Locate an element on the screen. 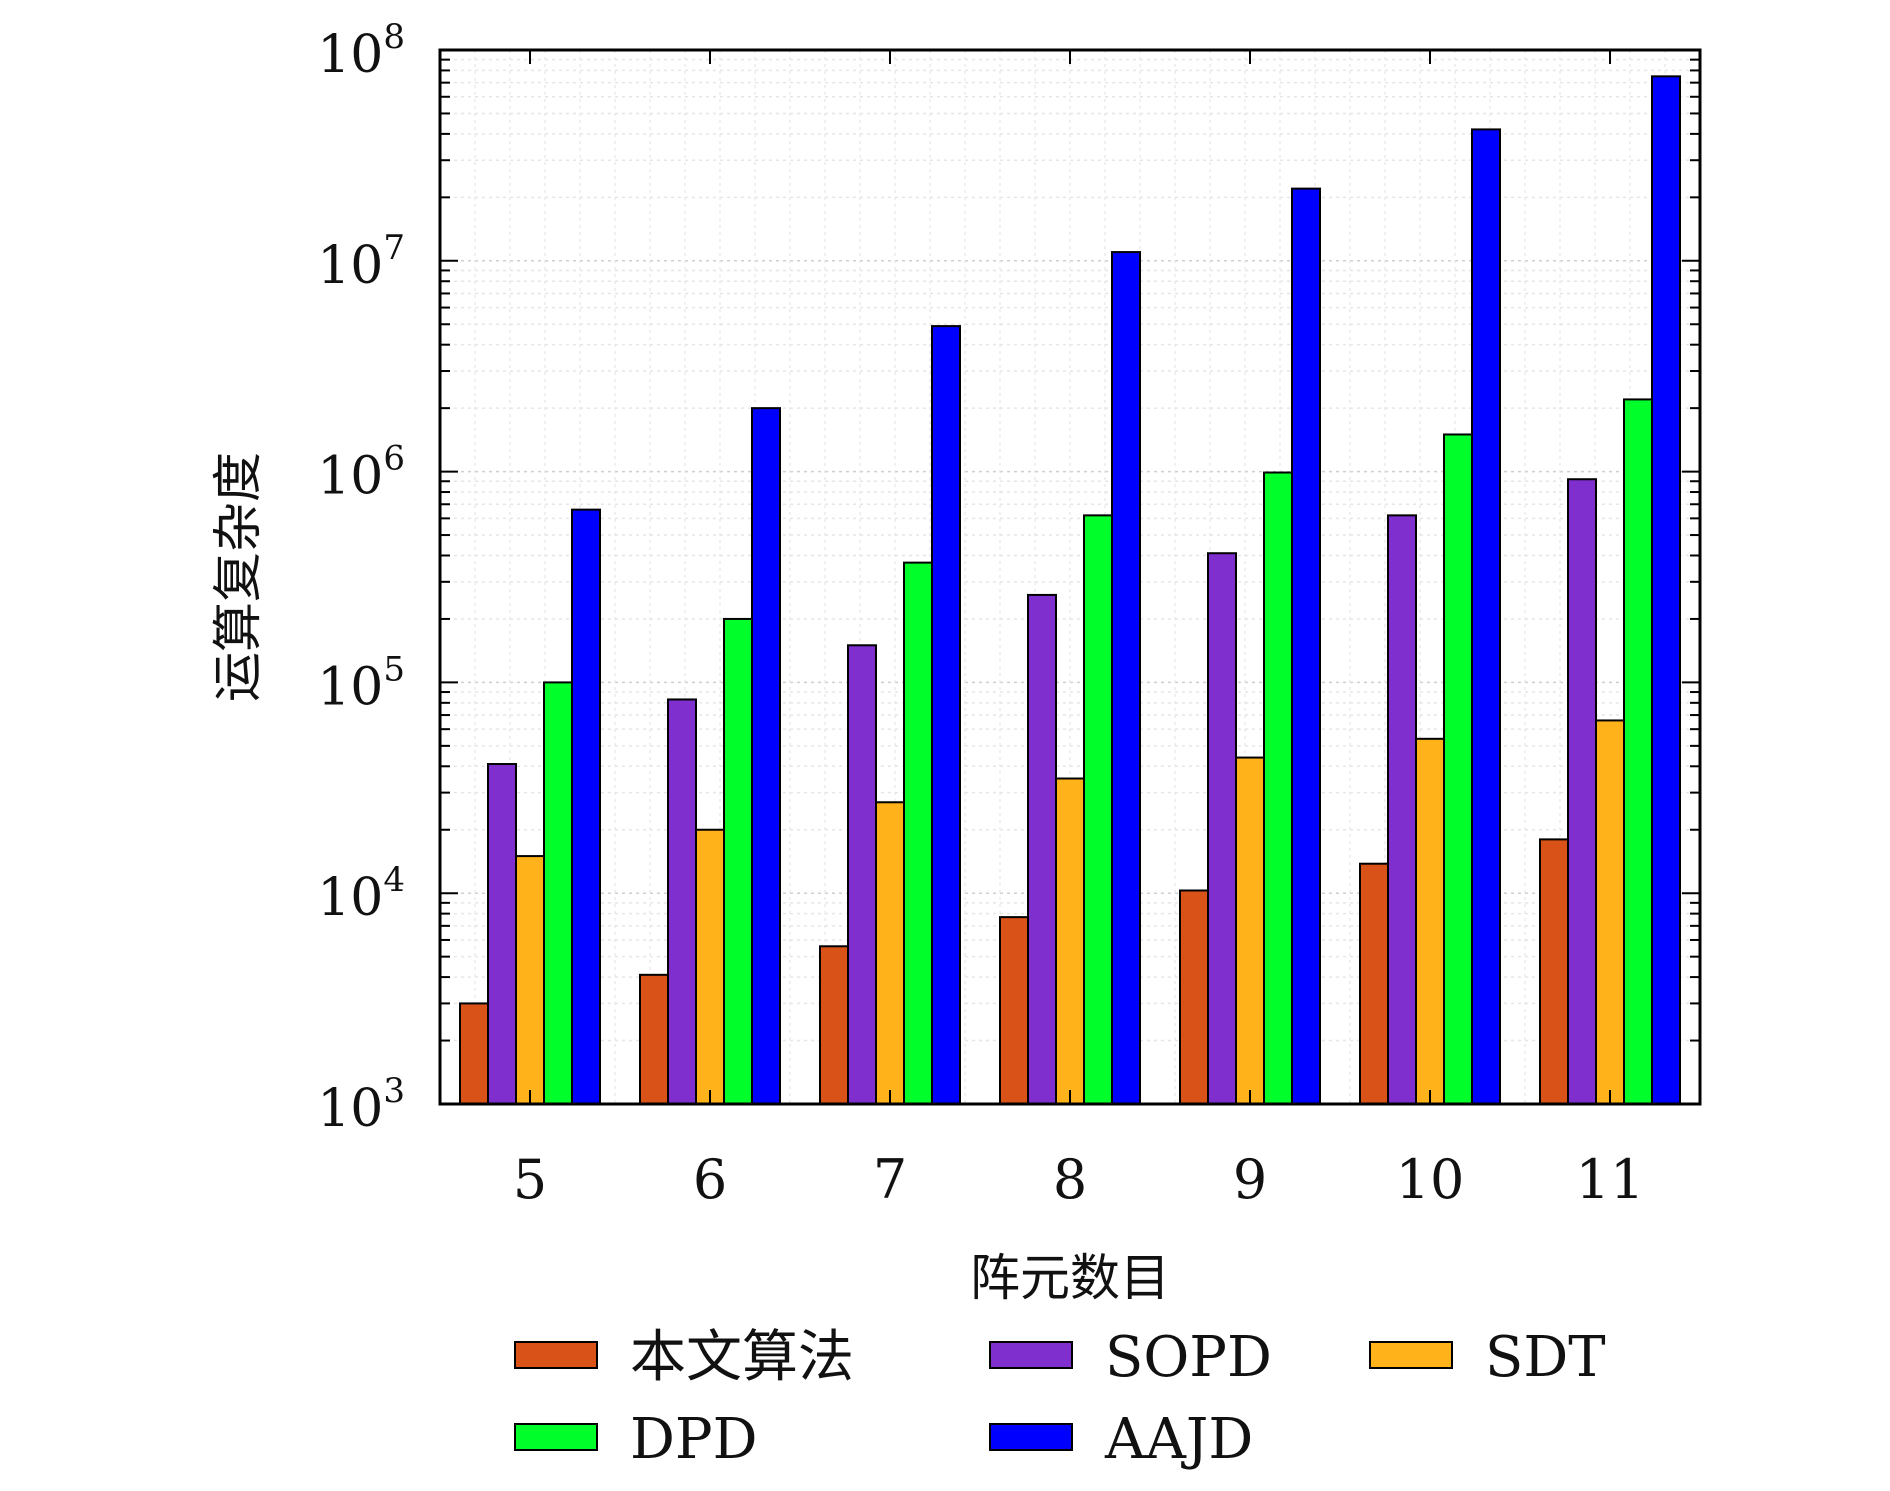  legend-label: 本文算法 is located at coordinates (742, 1357).